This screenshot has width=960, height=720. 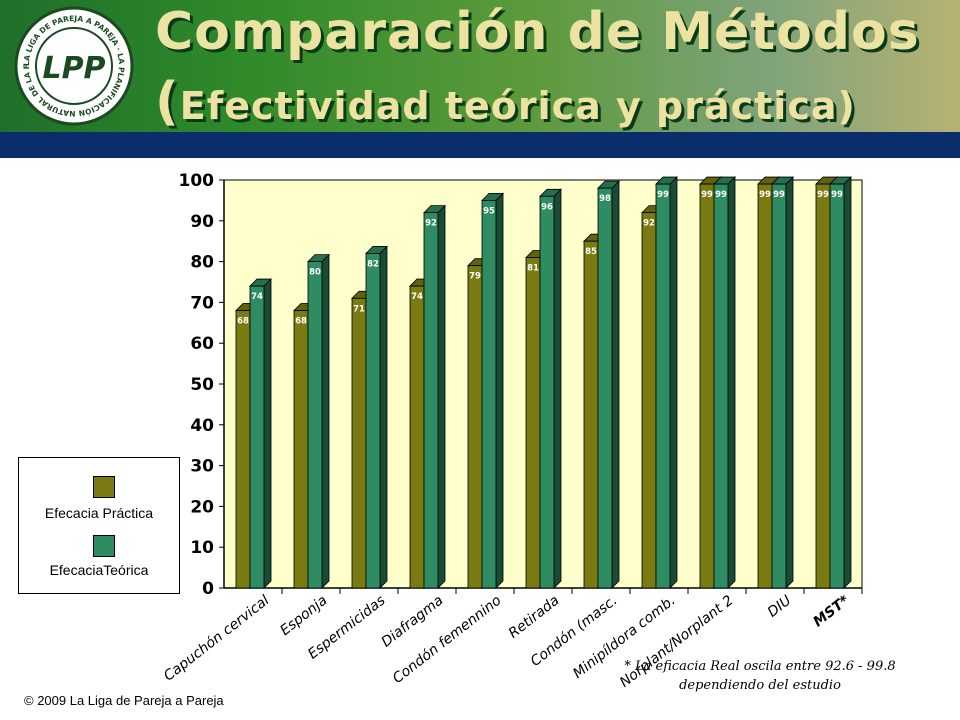 What do you see at coordinates (202, 426) in the screenshot?
I see `y-tick-label: 40` at bounding box center [202, 426].